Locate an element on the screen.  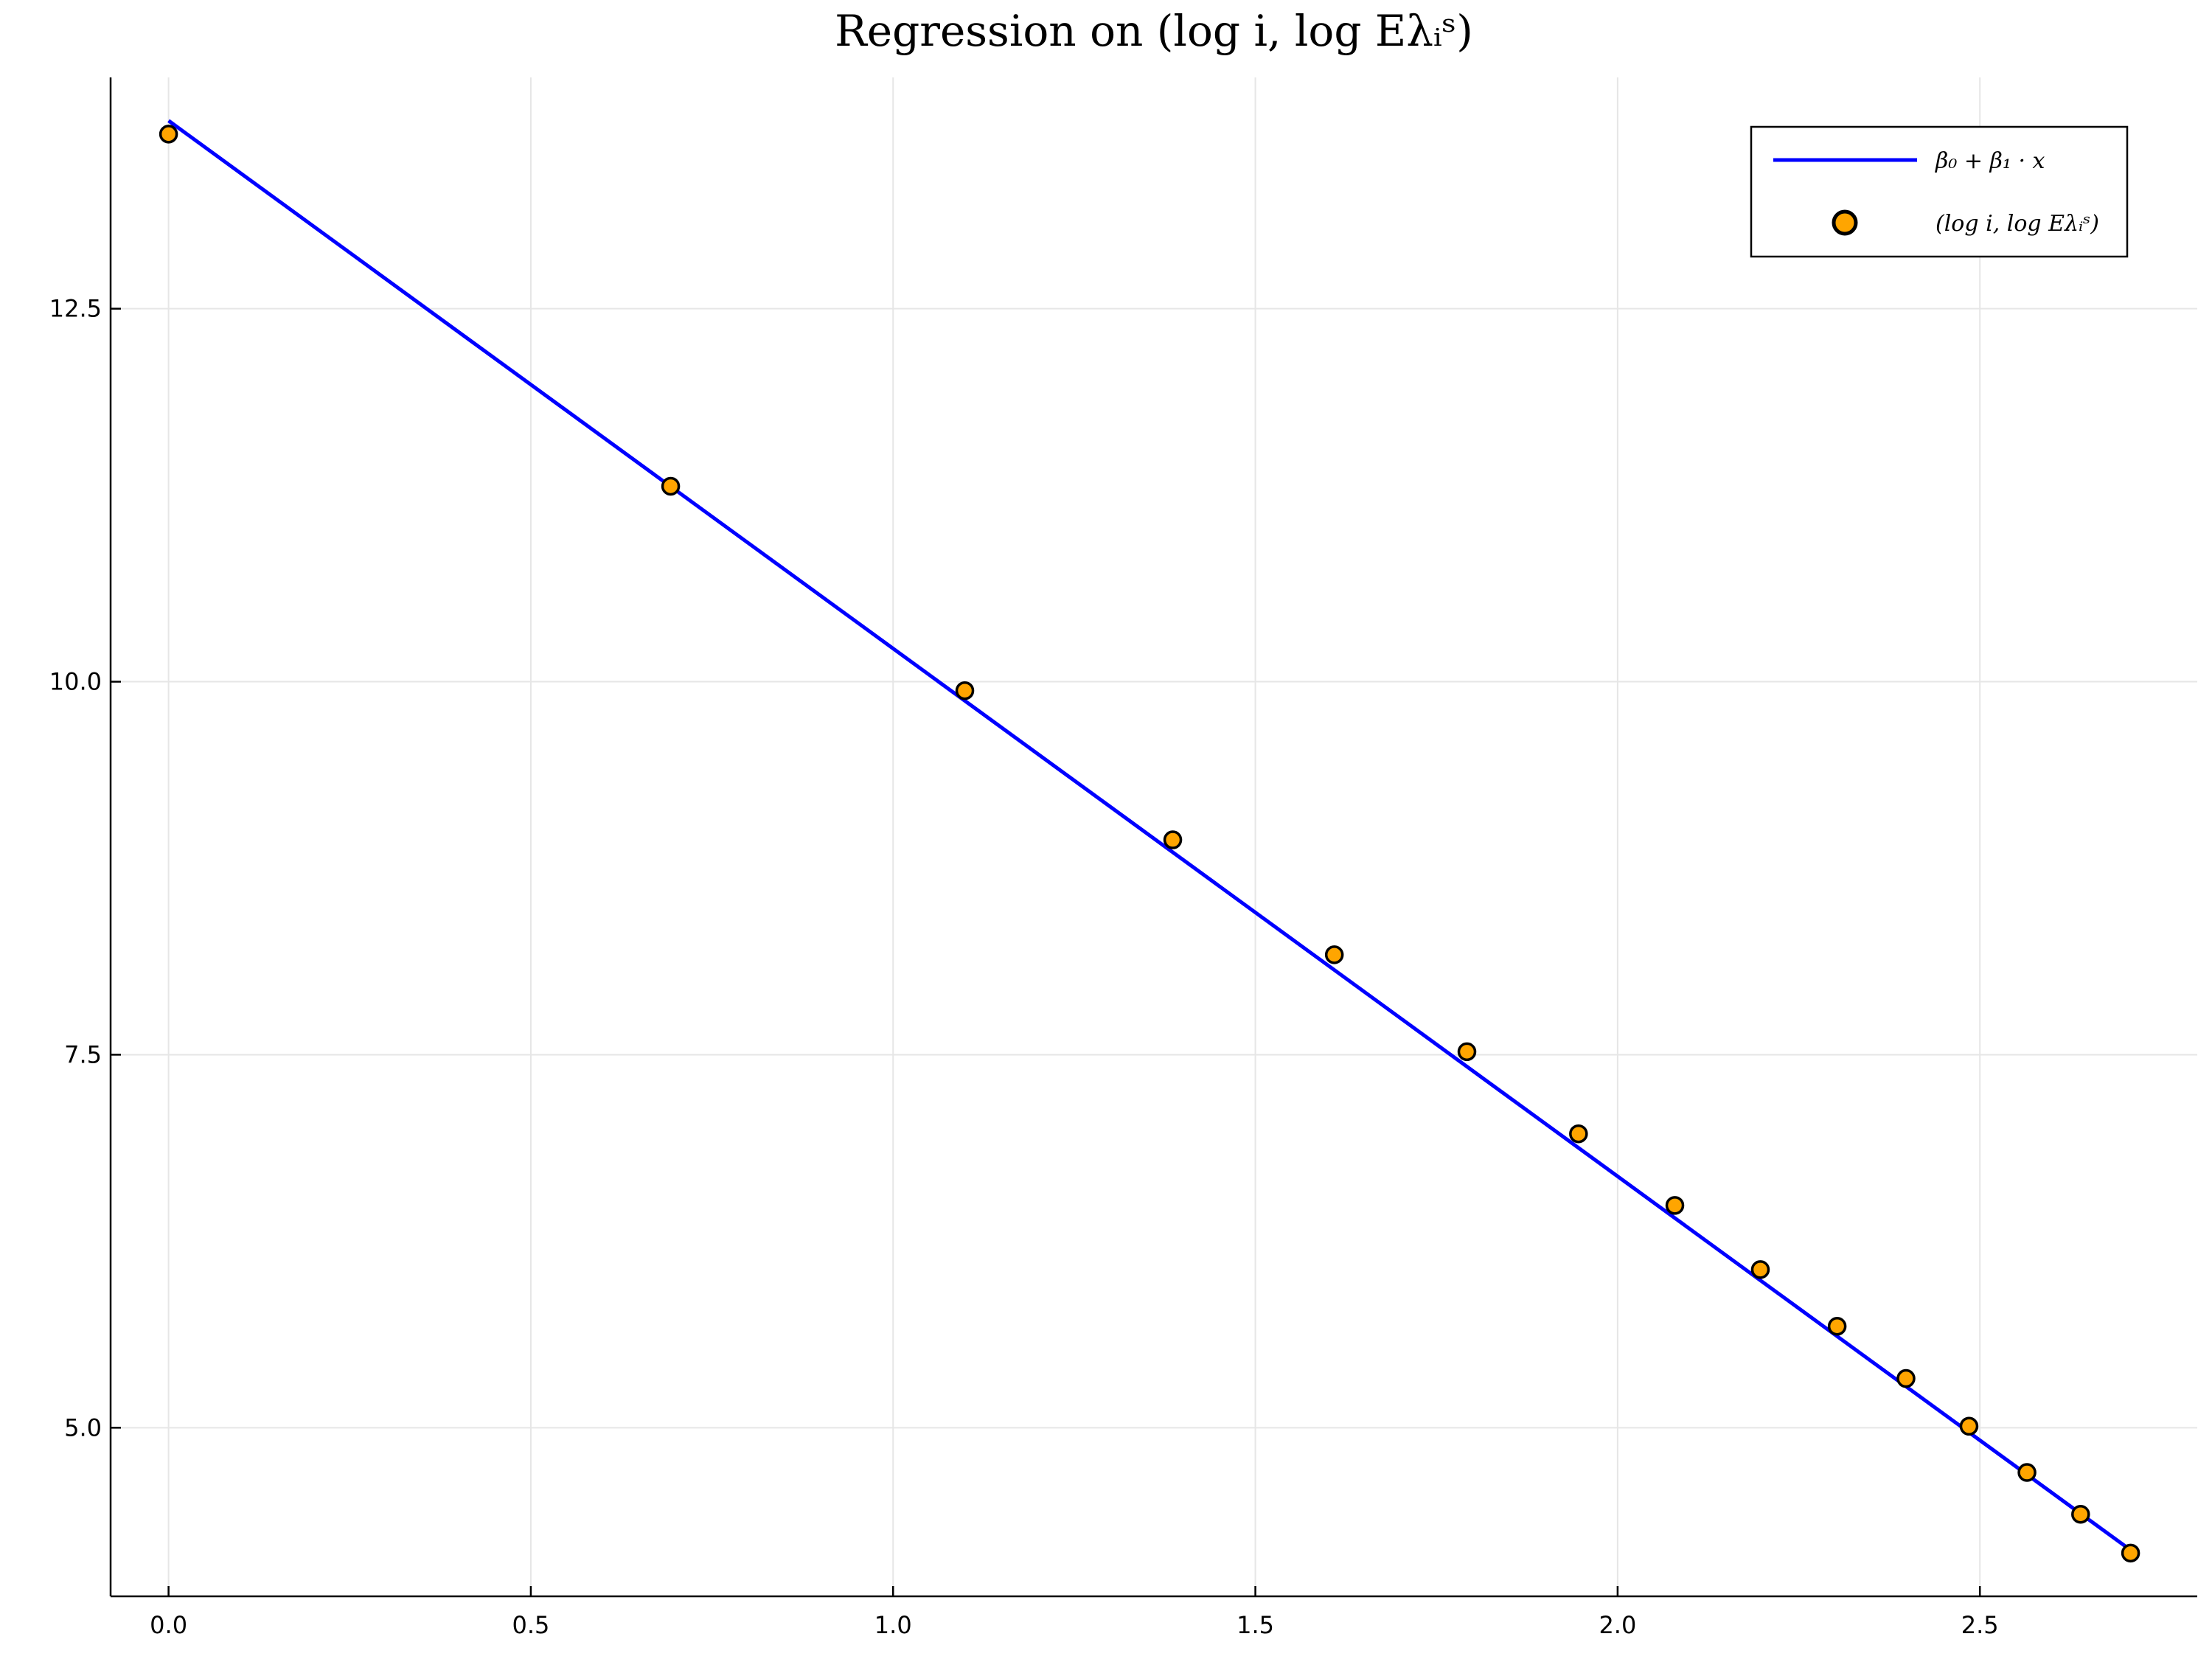
legend: β₀ + β₁ · x (log i, log Eλᵢˢ) is located at coordinates (1939, 191).